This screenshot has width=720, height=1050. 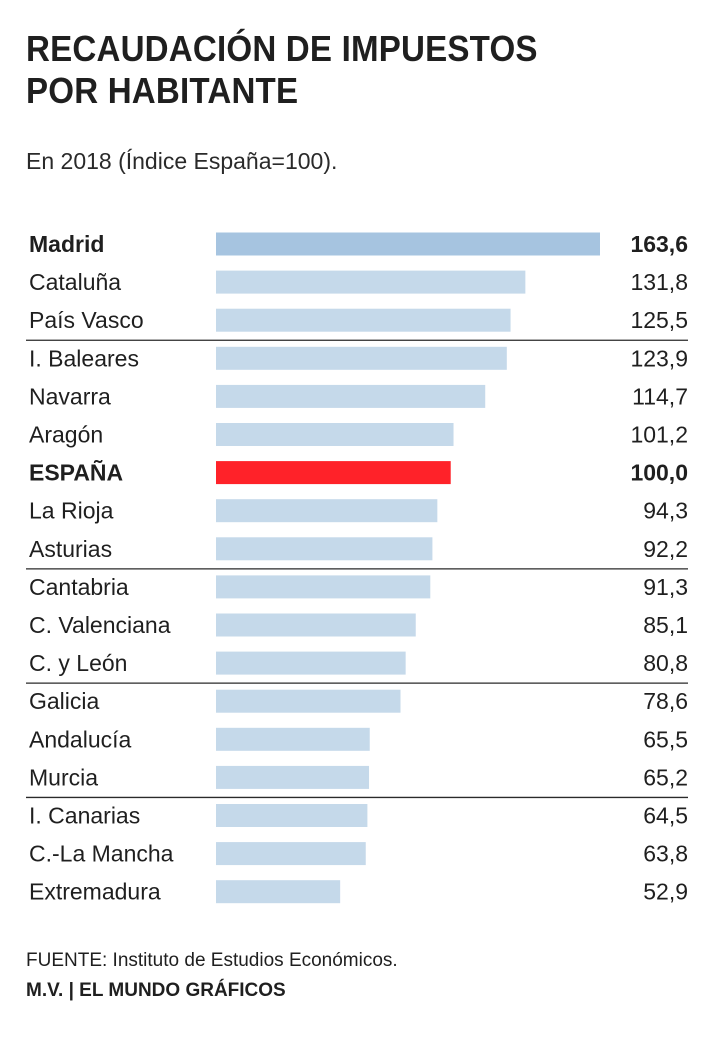 I want to click on category-label-madrid: Madrid, so click(x=66, y=244).